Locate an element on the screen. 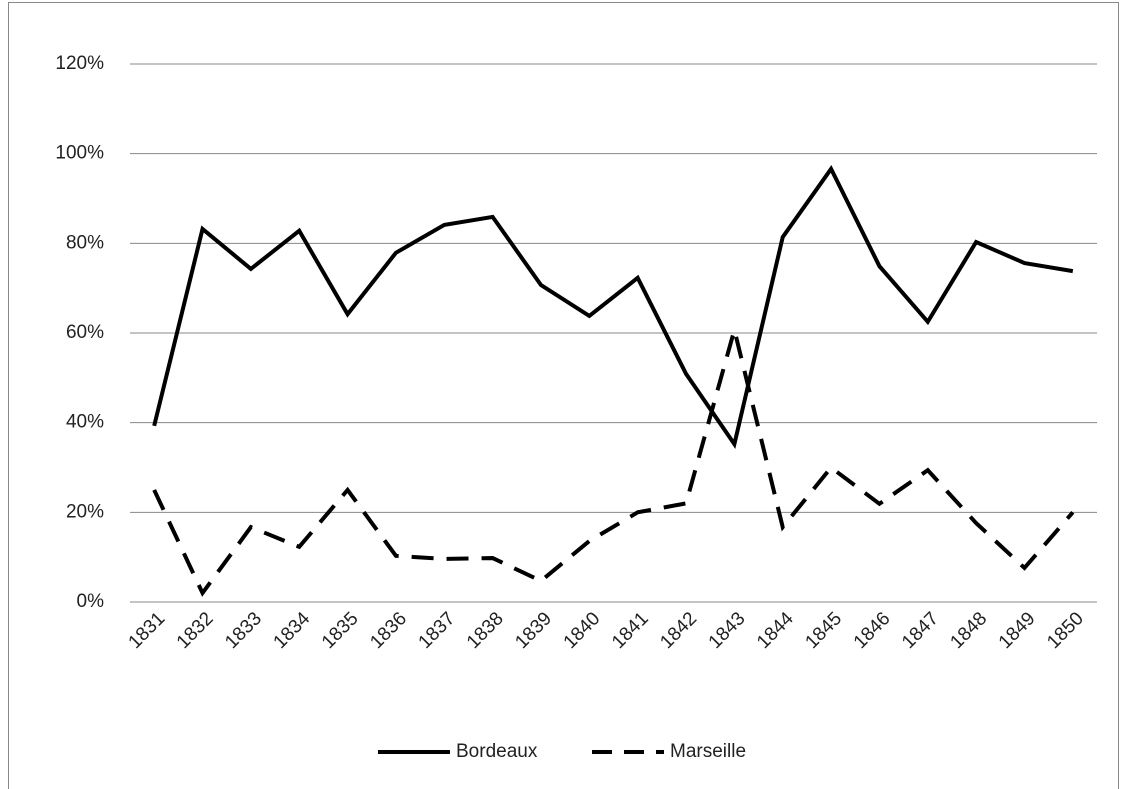 This screenshot has height=789, width=1126. x-tick-label: 1836 is located at coordinates (388, 630).